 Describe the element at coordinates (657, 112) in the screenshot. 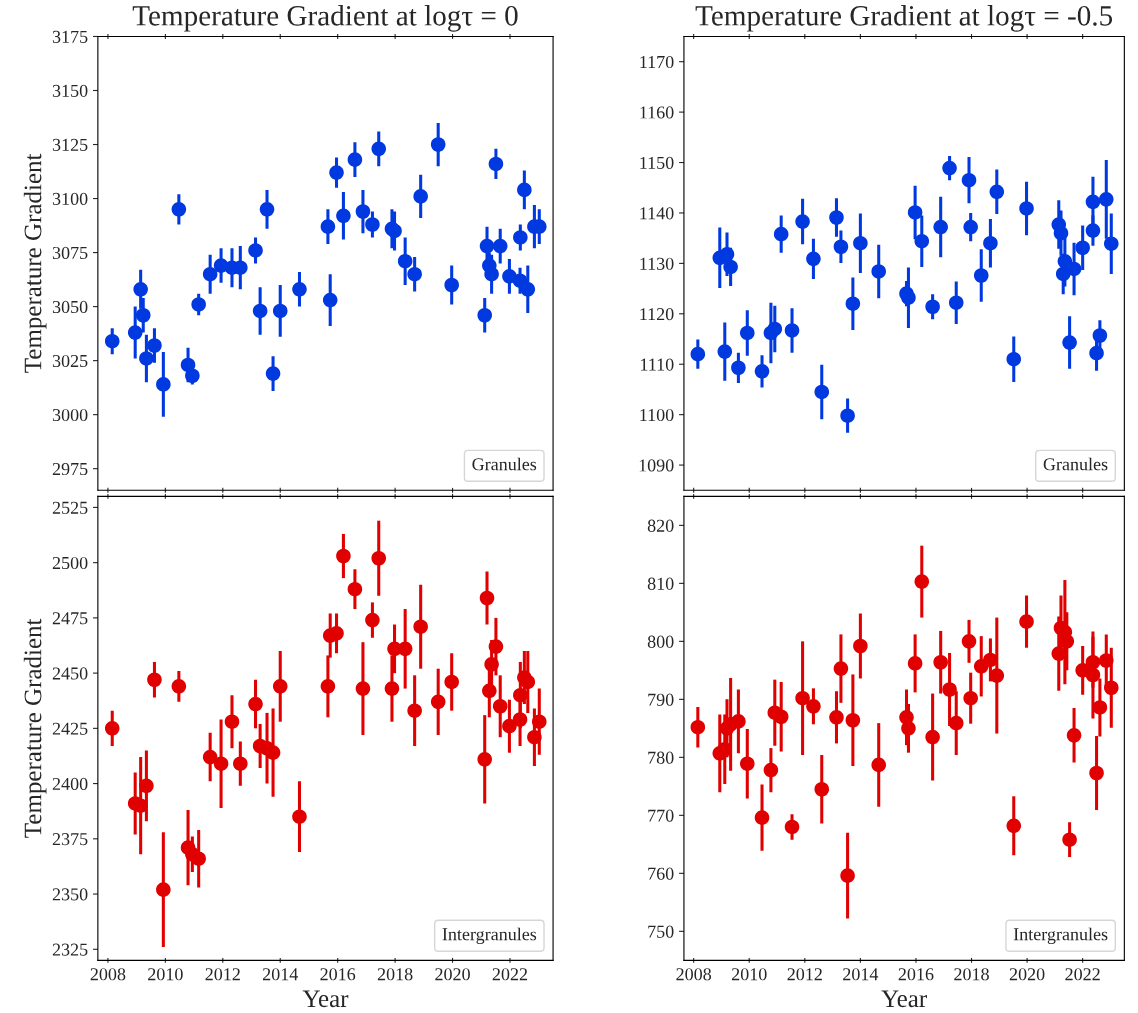

I see `y-tick-label: 1160` at that location.